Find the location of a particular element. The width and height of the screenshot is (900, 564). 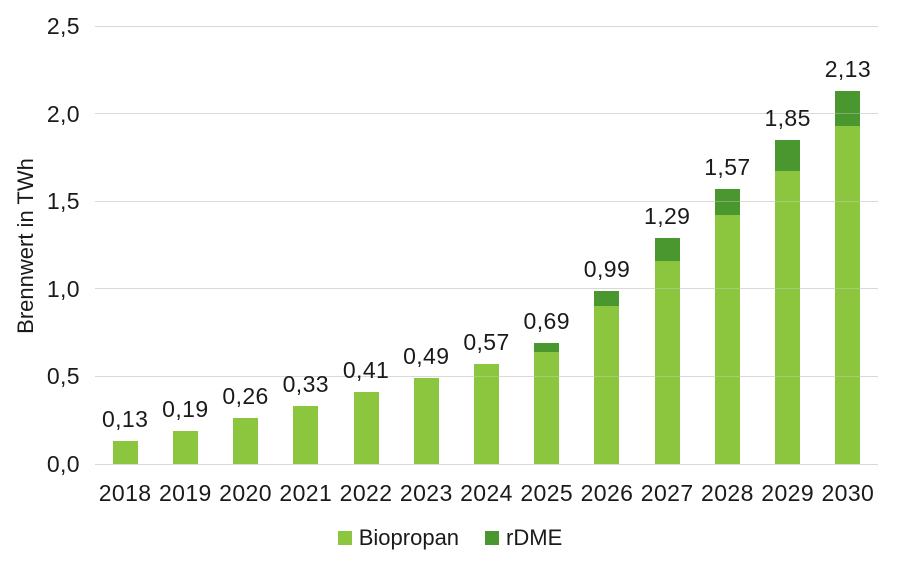

bar-segment-rdme-2027 is located at coordinates (667, 249).